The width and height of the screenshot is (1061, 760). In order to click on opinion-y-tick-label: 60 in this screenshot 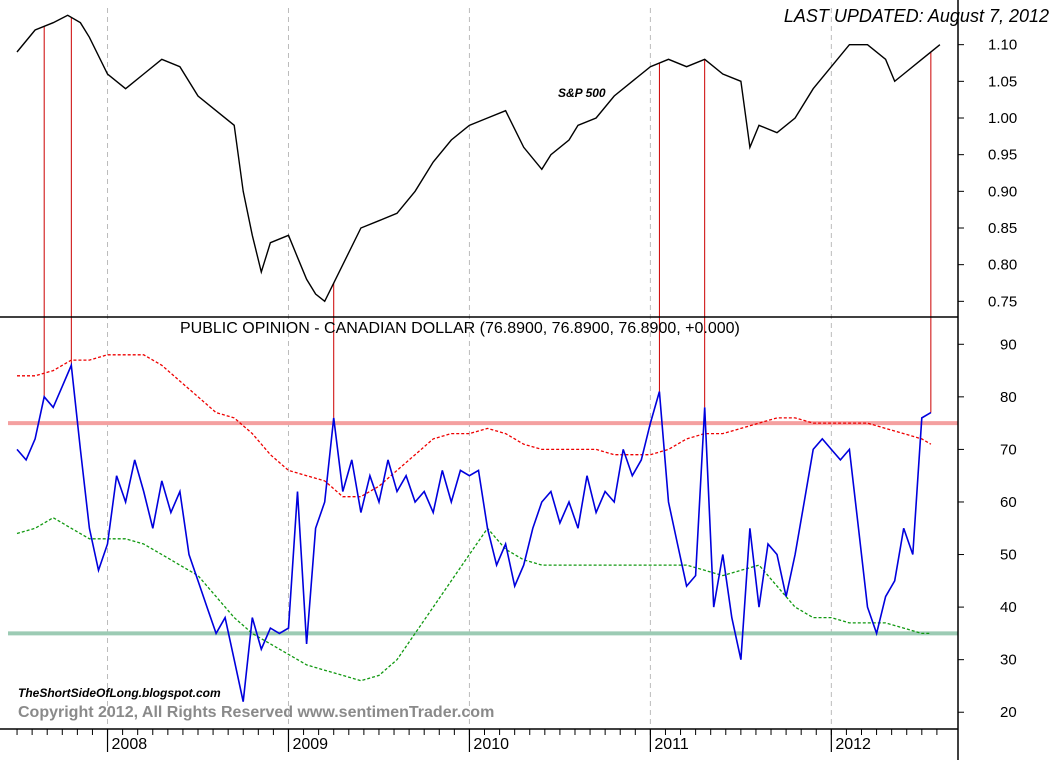, I will do `click(1008, 502)`.